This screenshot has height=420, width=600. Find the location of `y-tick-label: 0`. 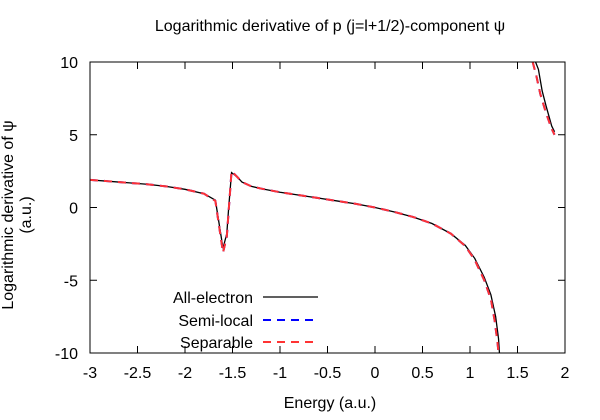

y-tick-label: 0 is located at coordinates (73, 209).